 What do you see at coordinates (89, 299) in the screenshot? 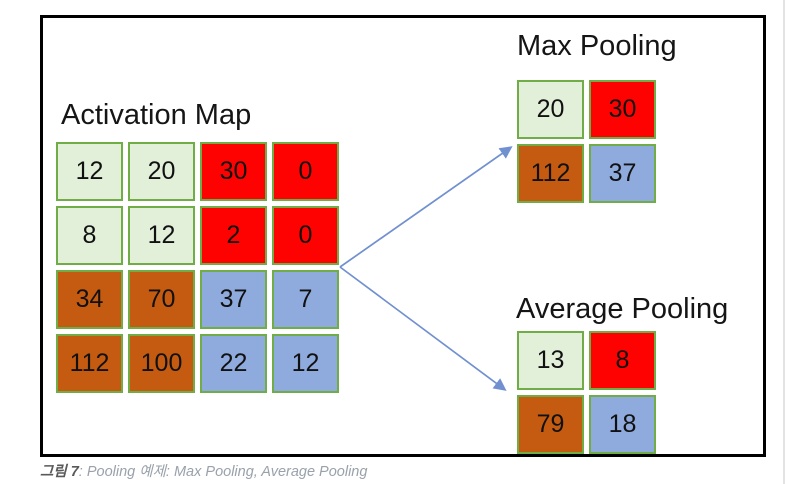
I see `activation-cell: 34` at bounding box center [89, 299].